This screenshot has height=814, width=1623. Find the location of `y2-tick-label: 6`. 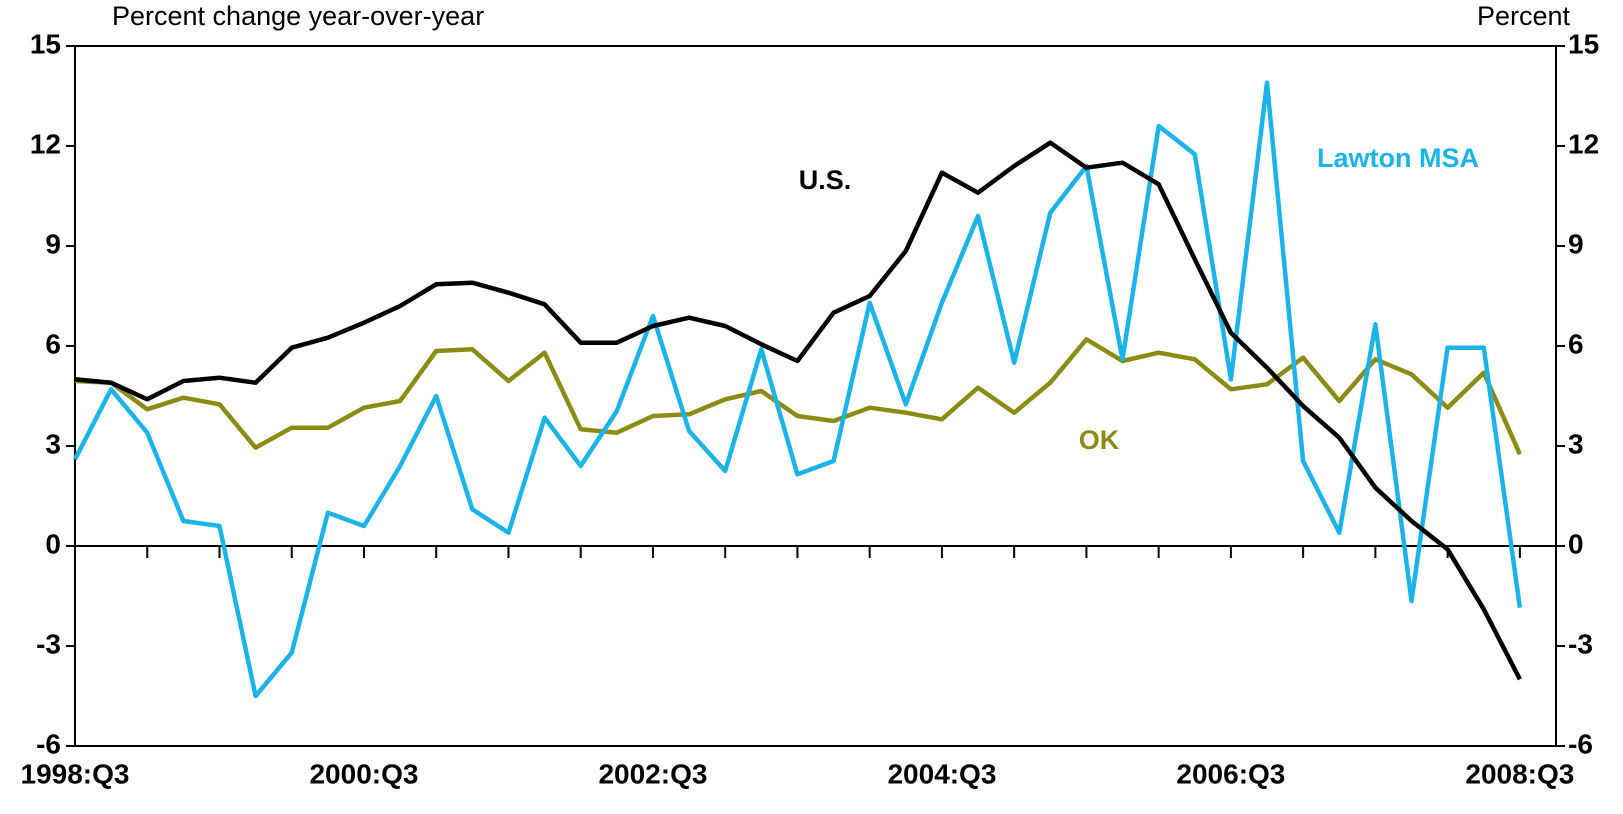

y2-tick-label: 6 is located at coordinates (1576, 343).